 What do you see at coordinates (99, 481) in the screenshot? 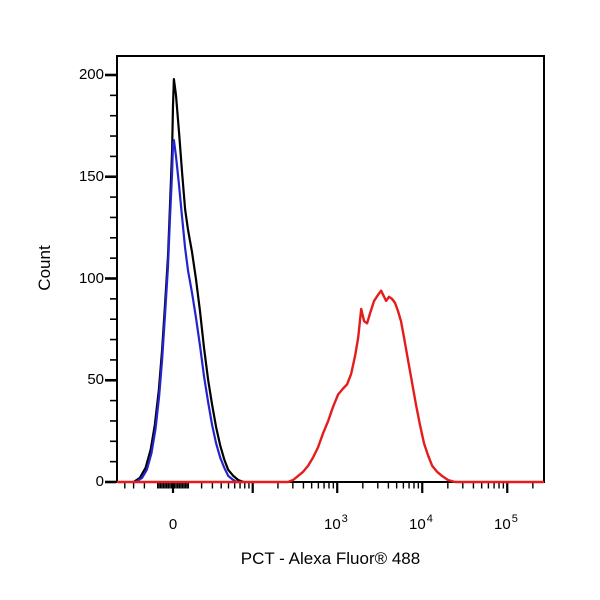
I see `y-tick-label-0: 0` at bounding box center [99, 481].